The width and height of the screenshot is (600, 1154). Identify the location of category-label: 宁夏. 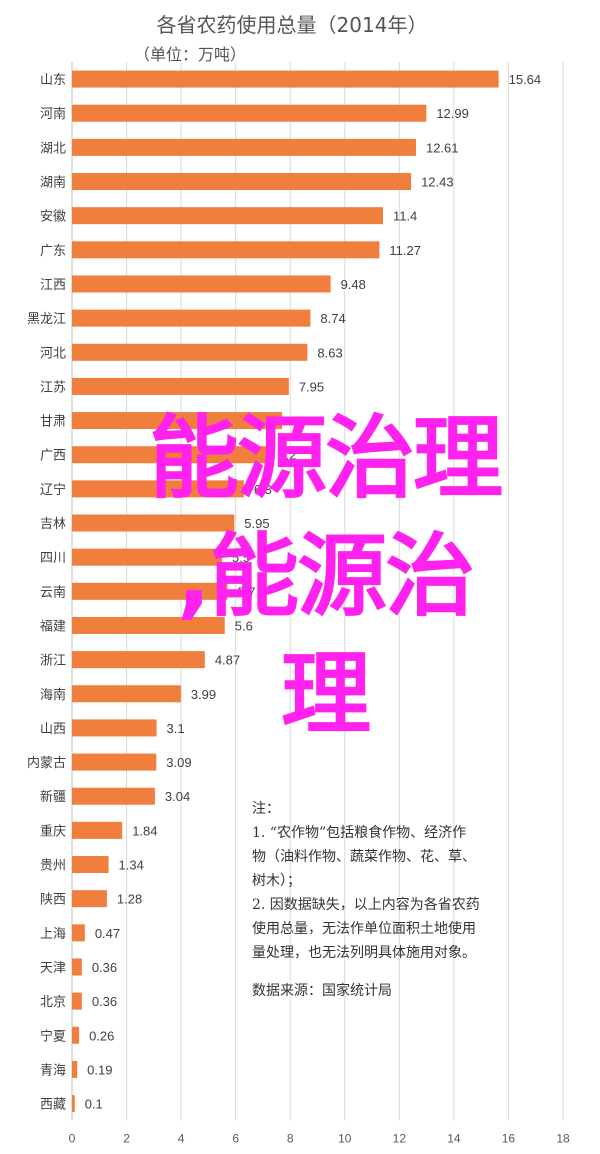
(53, 1036).